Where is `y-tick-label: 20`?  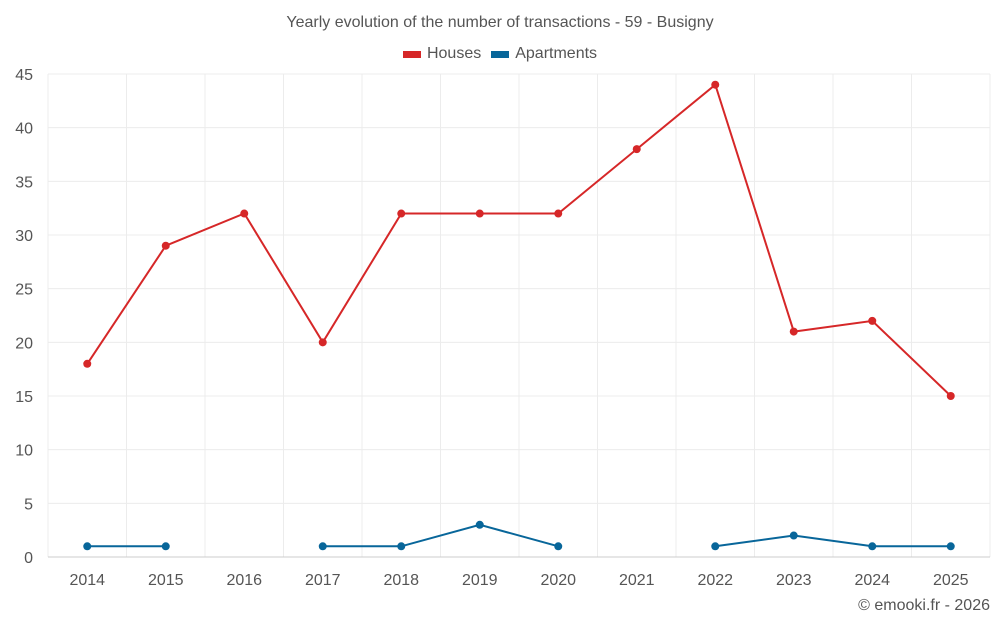
y-tick-label: 20 is located at coordinates (24, 343).